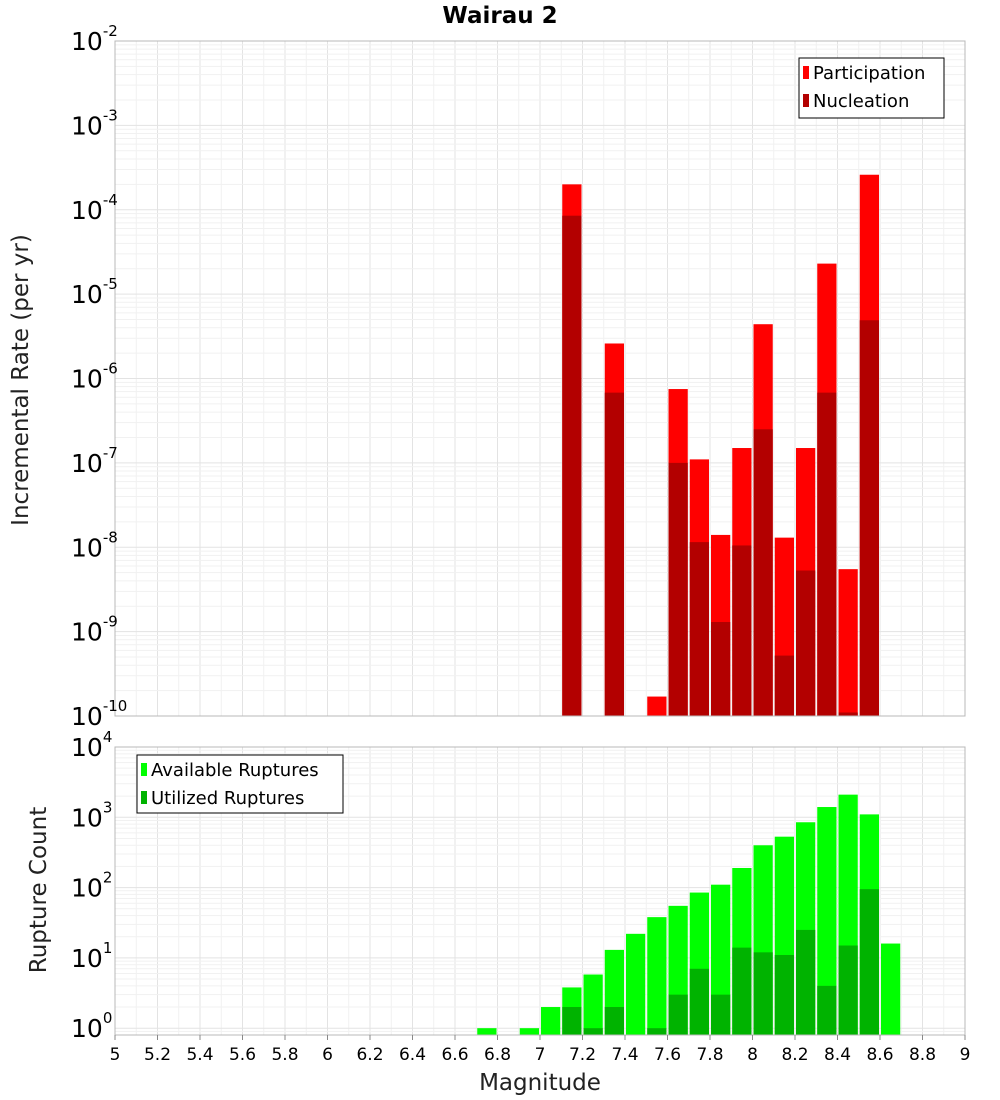  I want to click on count-y-axis-label: Rupture Count, so click(39, 890).